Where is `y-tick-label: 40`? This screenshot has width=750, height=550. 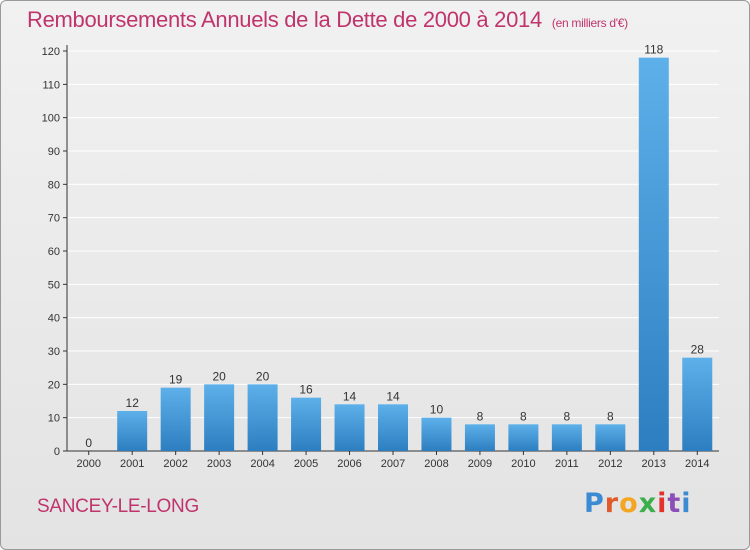
y-tick-label: 40 is located at coordinates (54, 319).